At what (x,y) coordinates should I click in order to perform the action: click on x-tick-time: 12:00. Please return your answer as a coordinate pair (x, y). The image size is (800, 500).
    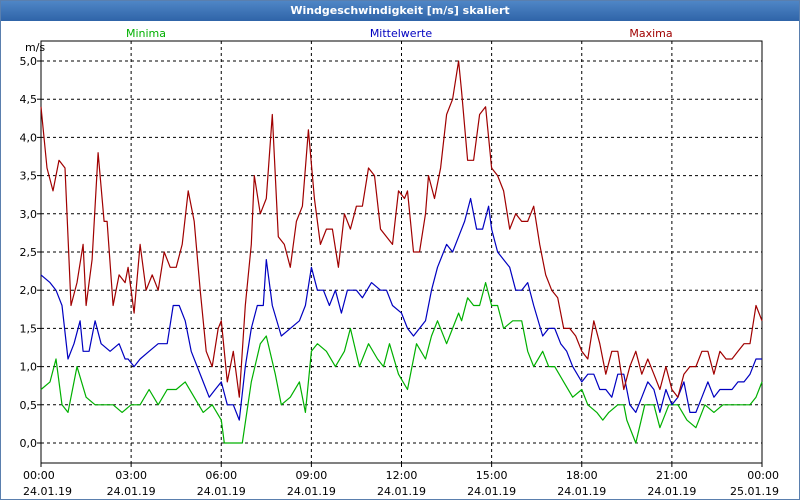
    Looking at the image, I should click on (402, 475).